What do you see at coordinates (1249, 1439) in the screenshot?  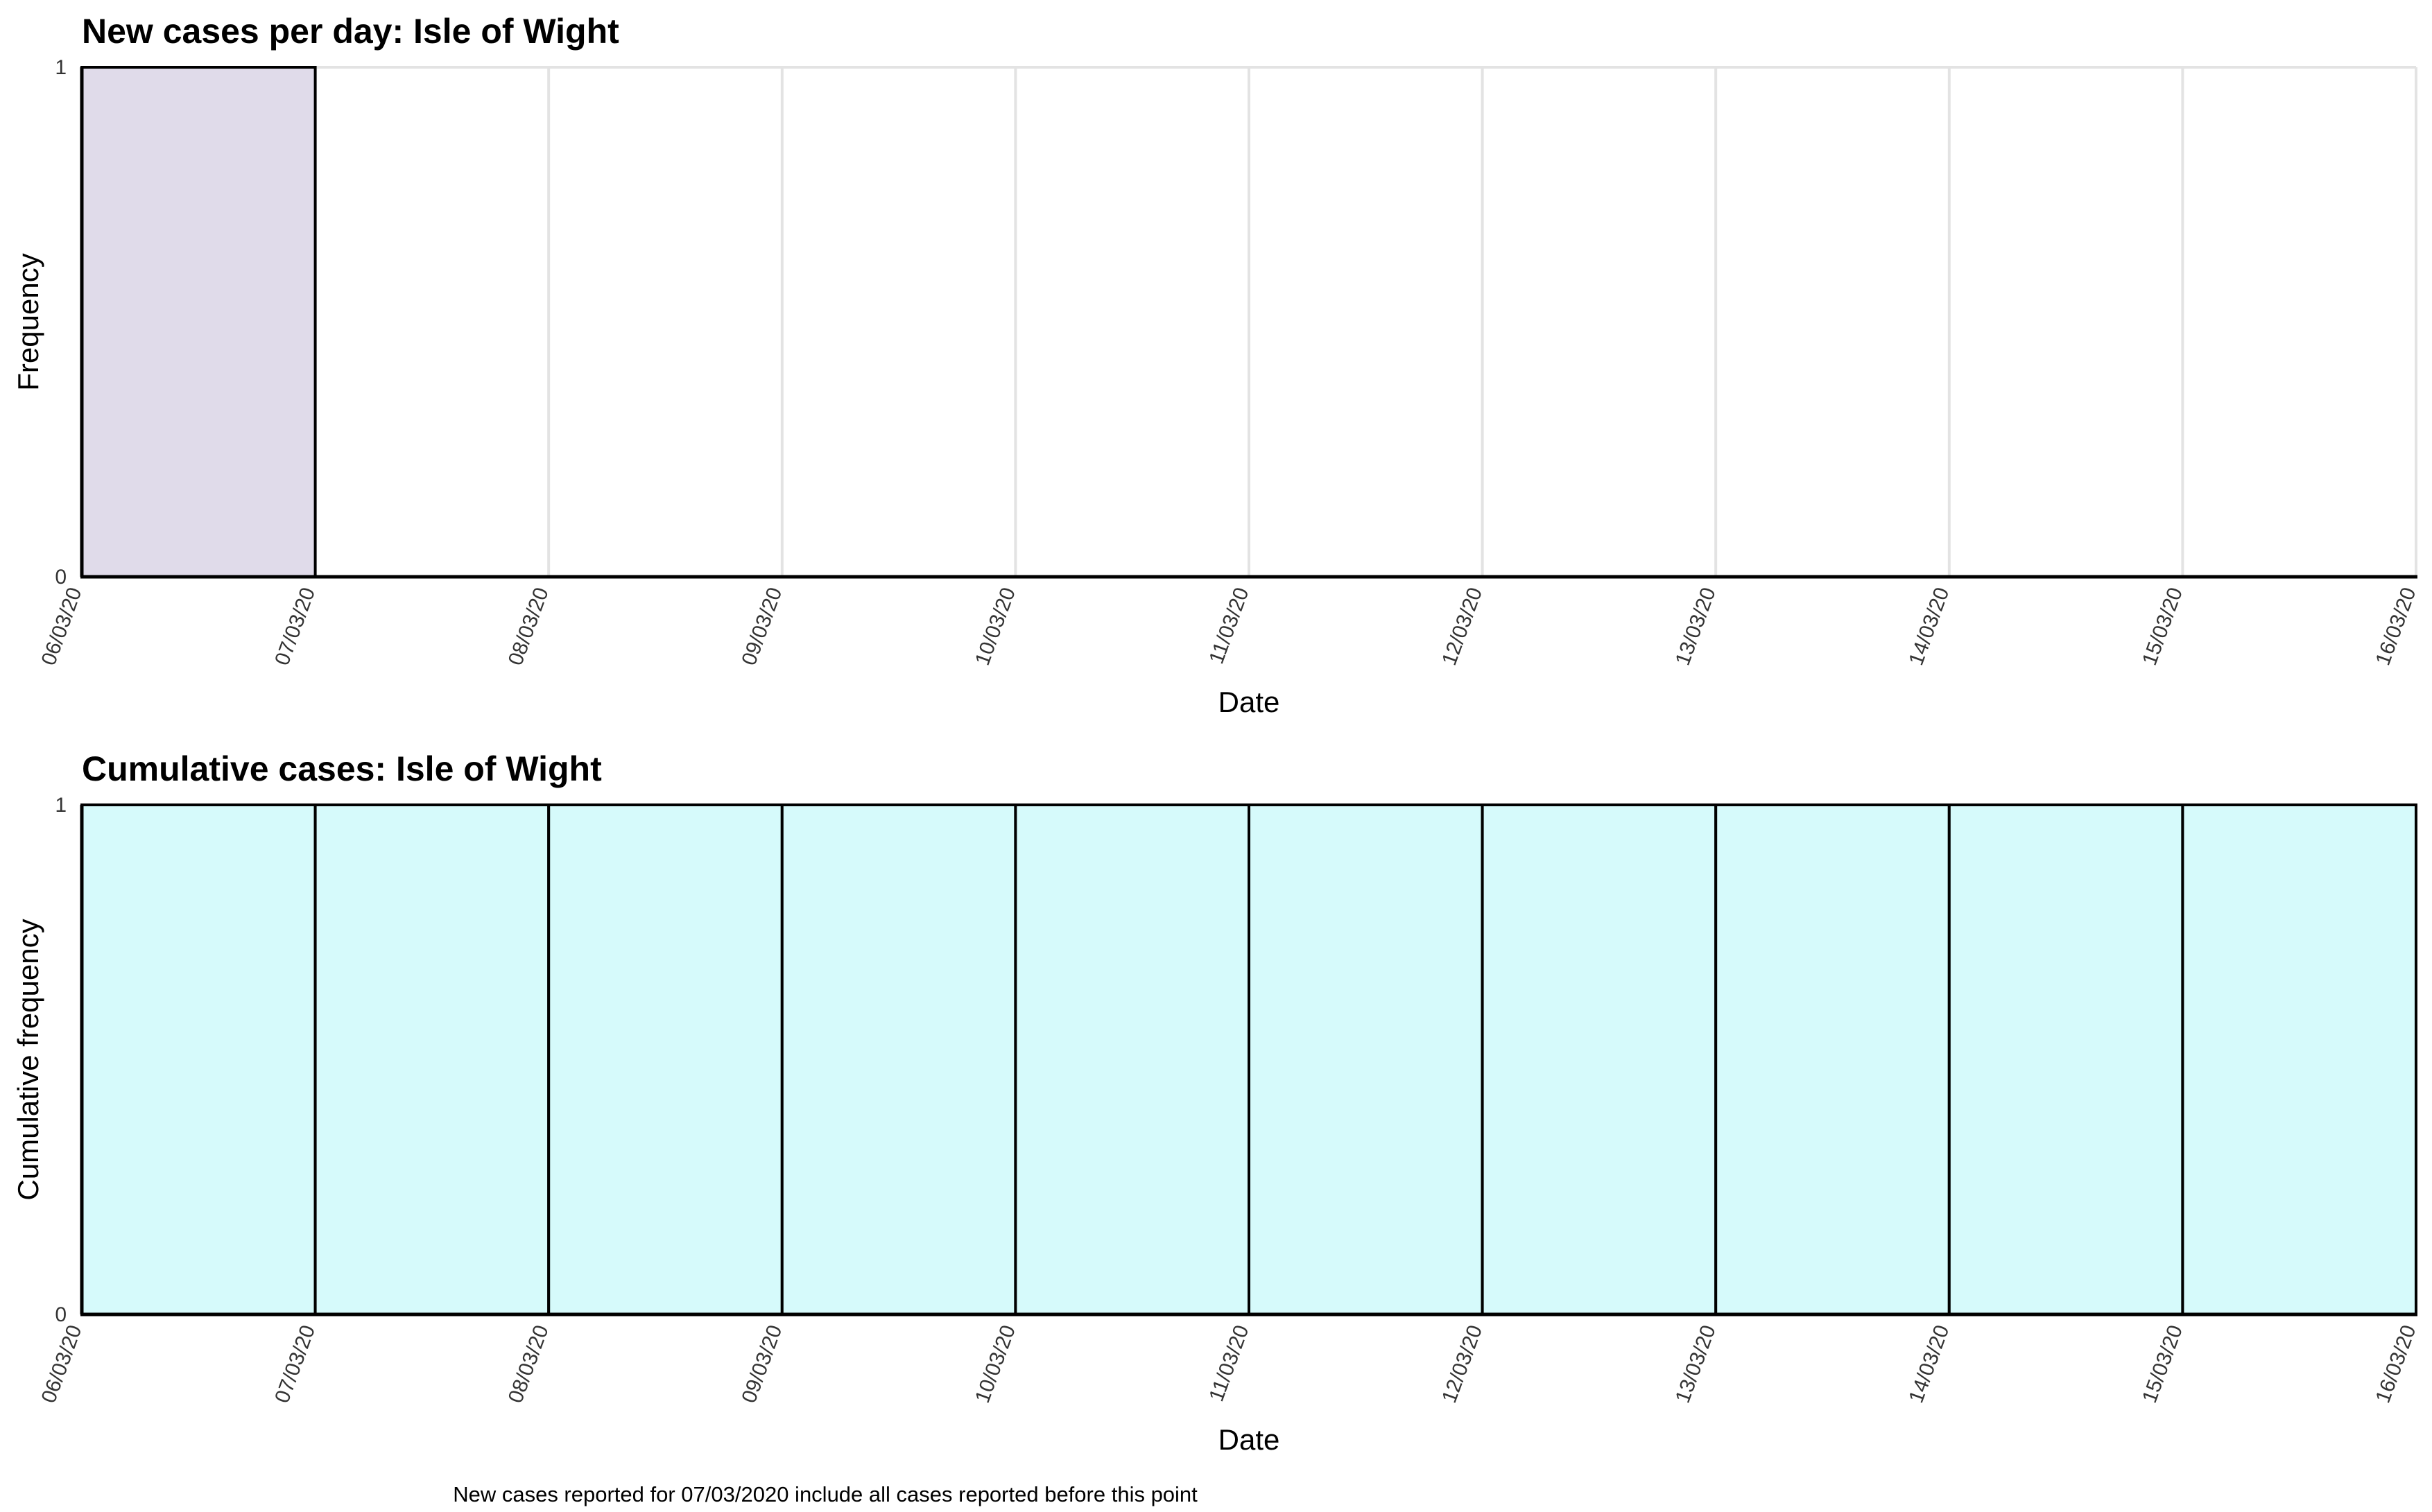 I see `cumulative-x-axis-label: Date` at bounding box center [1249, 1439].